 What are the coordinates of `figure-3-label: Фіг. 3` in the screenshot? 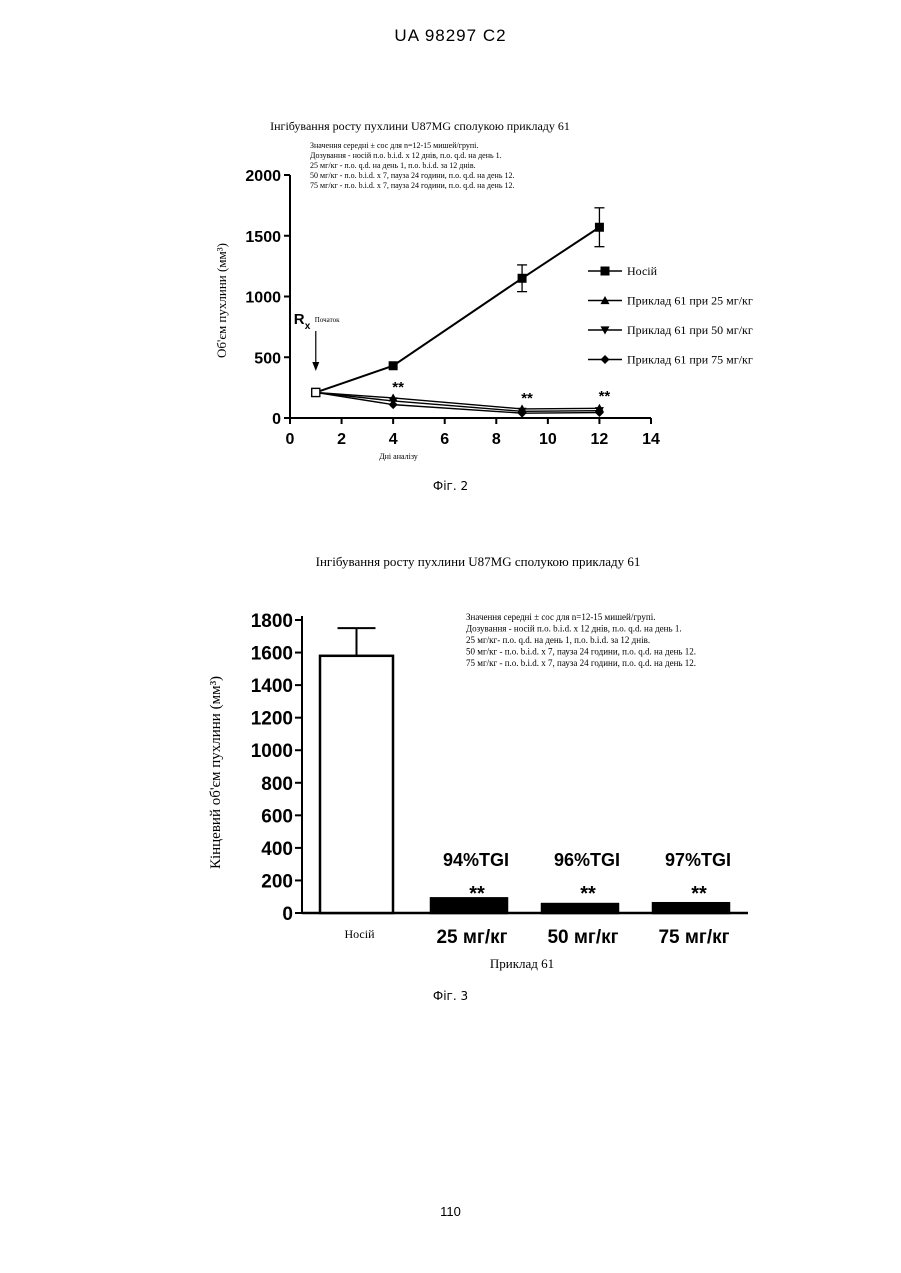 It's located at (450, 996).